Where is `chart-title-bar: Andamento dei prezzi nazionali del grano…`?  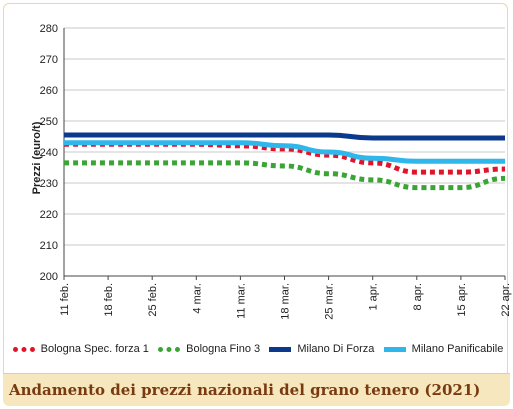
chart-title-bar: Andamento dei prezzi nazionali del grano… is located at coordinates (256, 389).